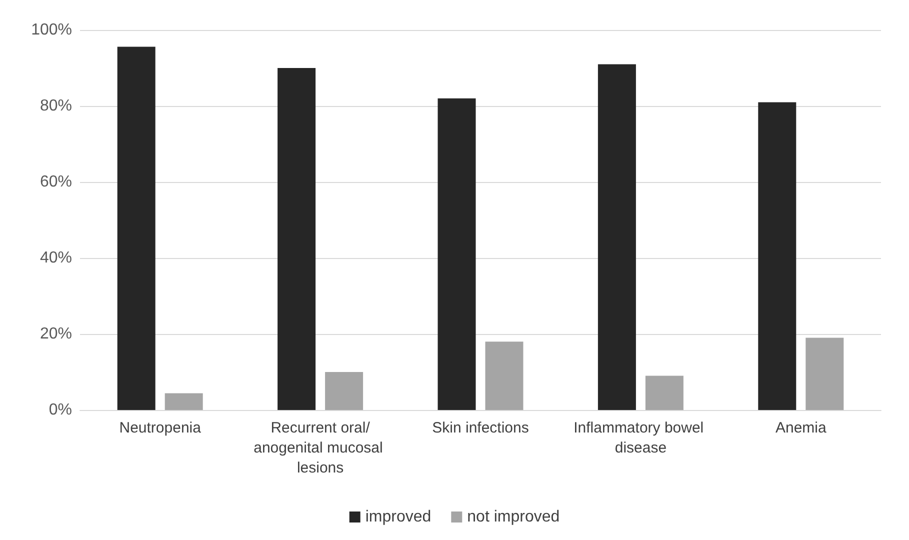 This screenshot has width=909, height=540. Describe the element at coordinates (60, 410) in the screenshot. I see `y-tick-label: 0%` at that location.